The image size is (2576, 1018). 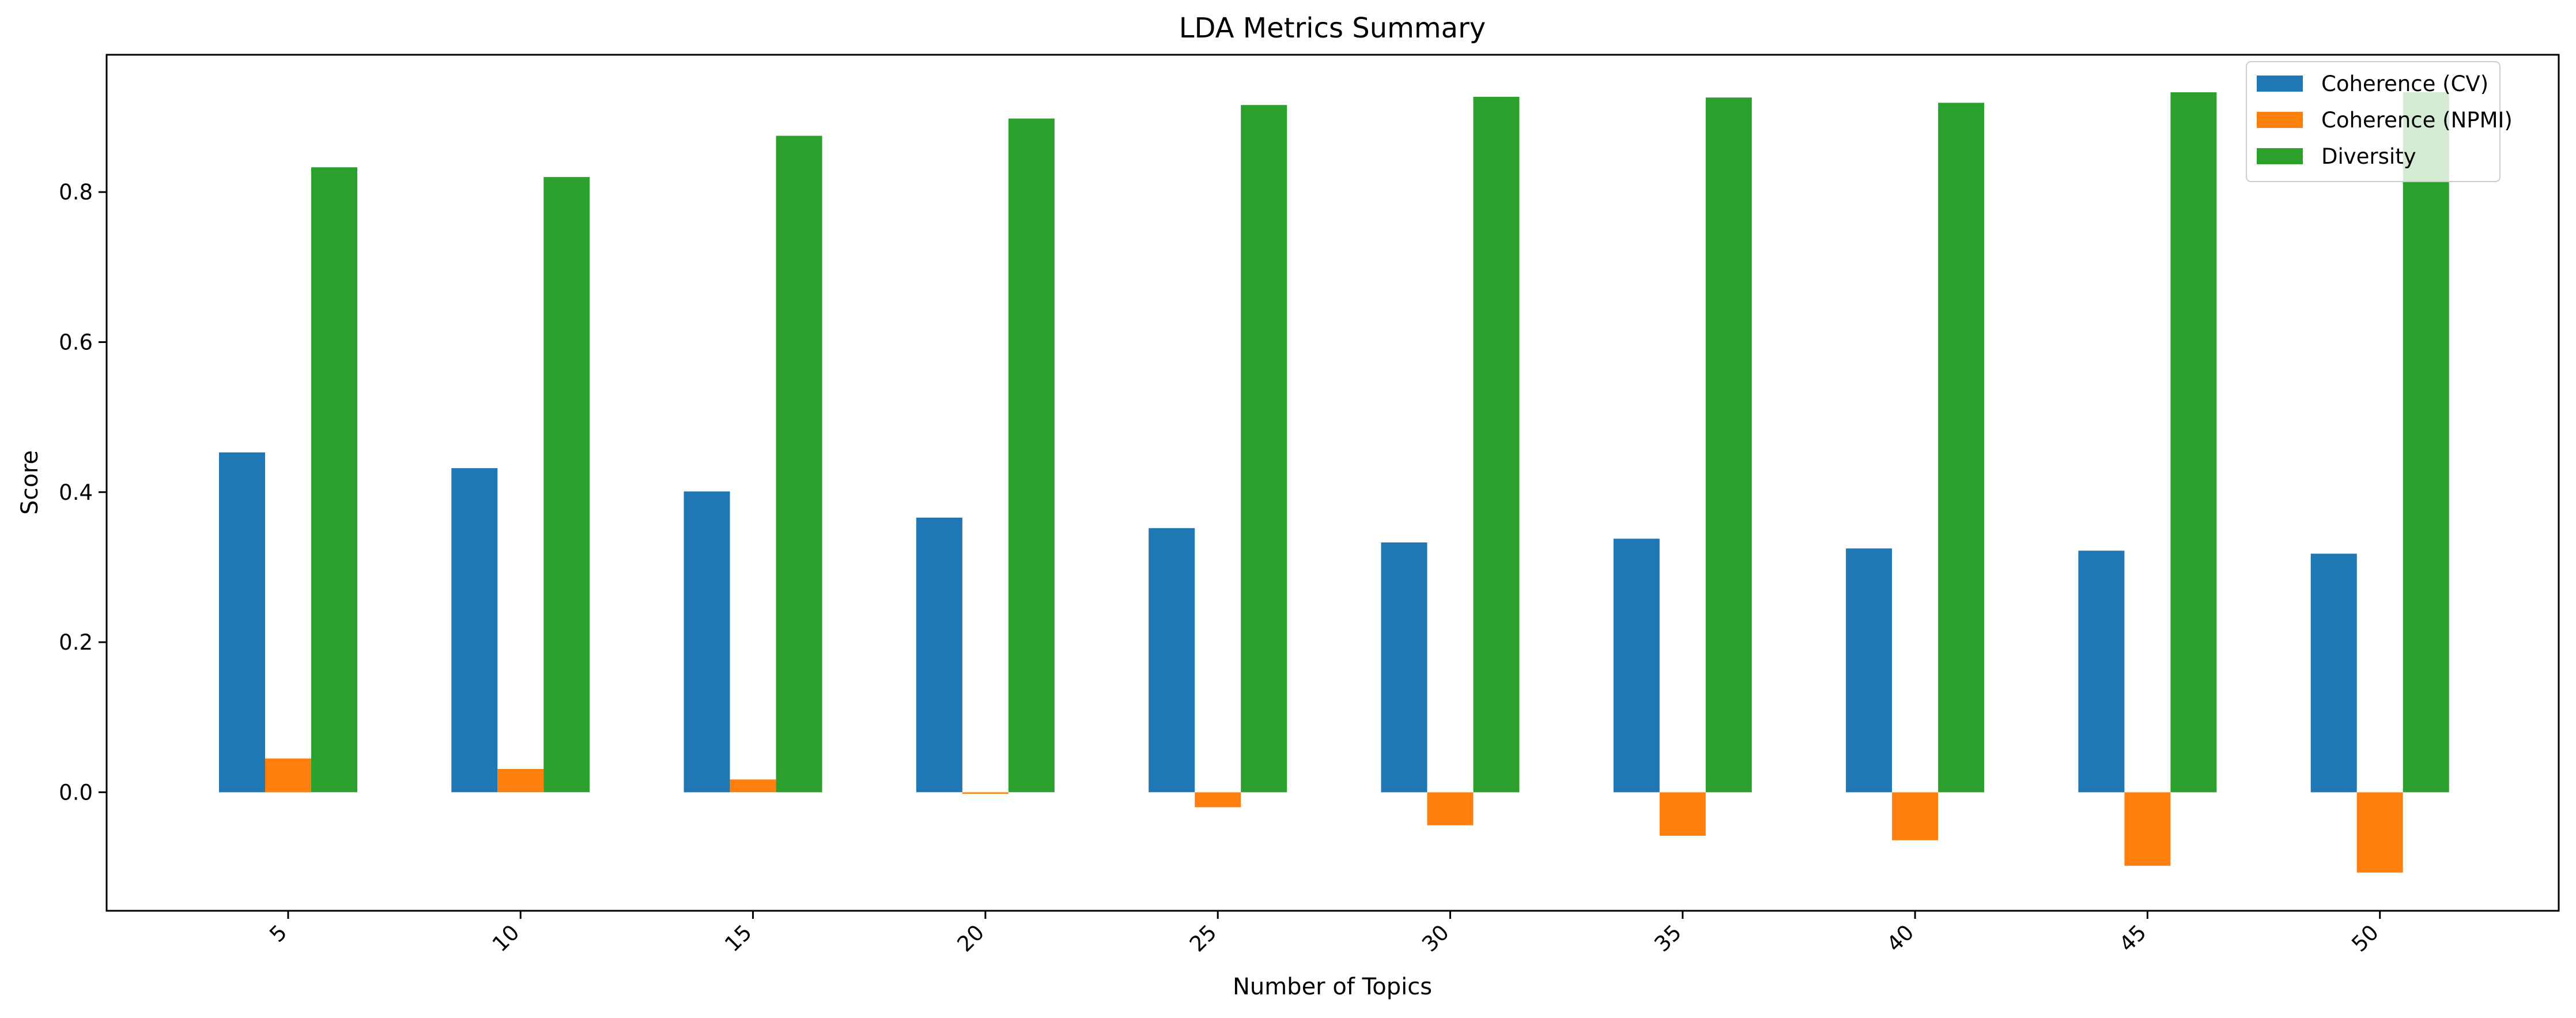 I want to click on y-axis-label: Score, so click(x=30, y=482).